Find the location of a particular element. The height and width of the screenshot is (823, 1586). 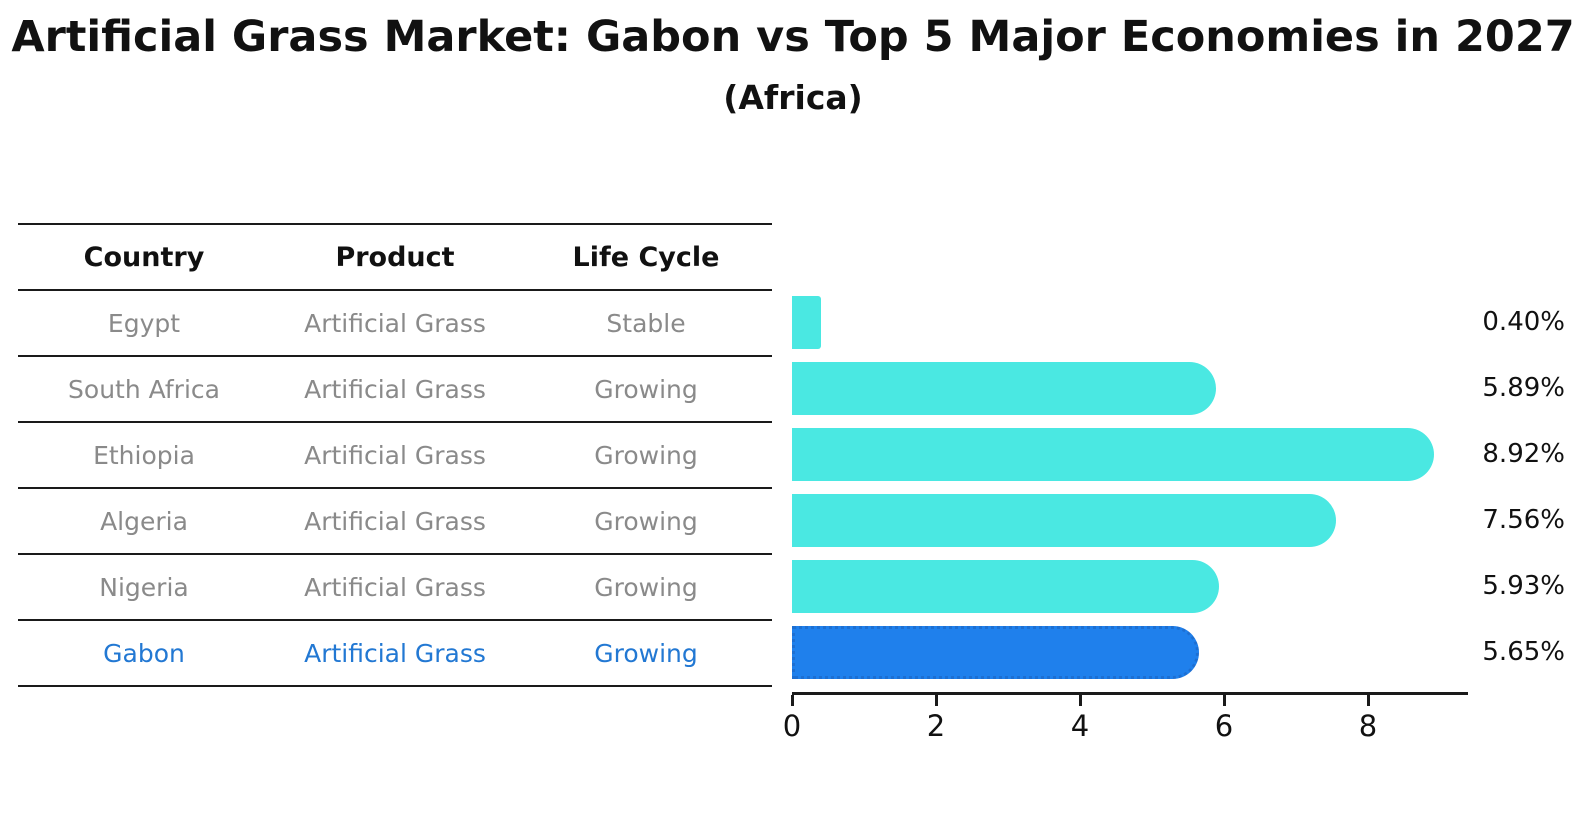

bar-south-africa is located at coordinates (1004, 388).